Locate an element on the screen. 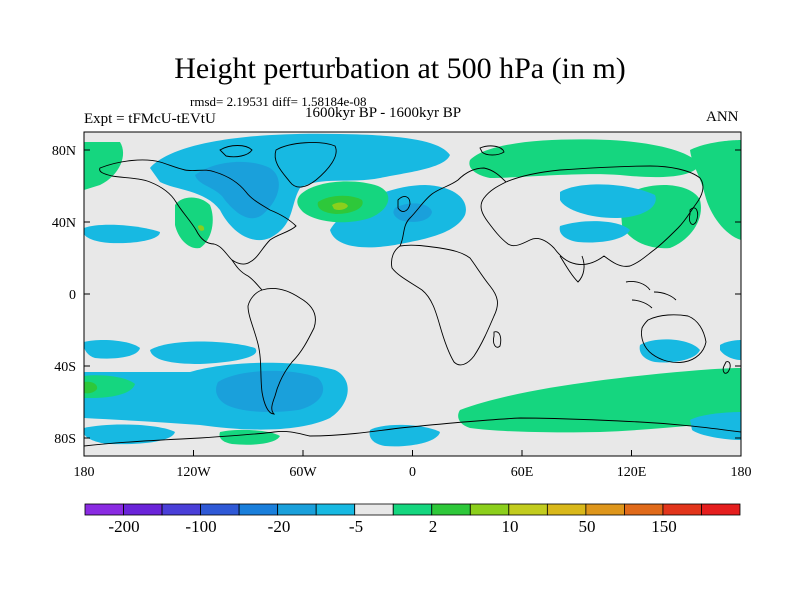  coast-greenland is located at coordinates (305, 165).